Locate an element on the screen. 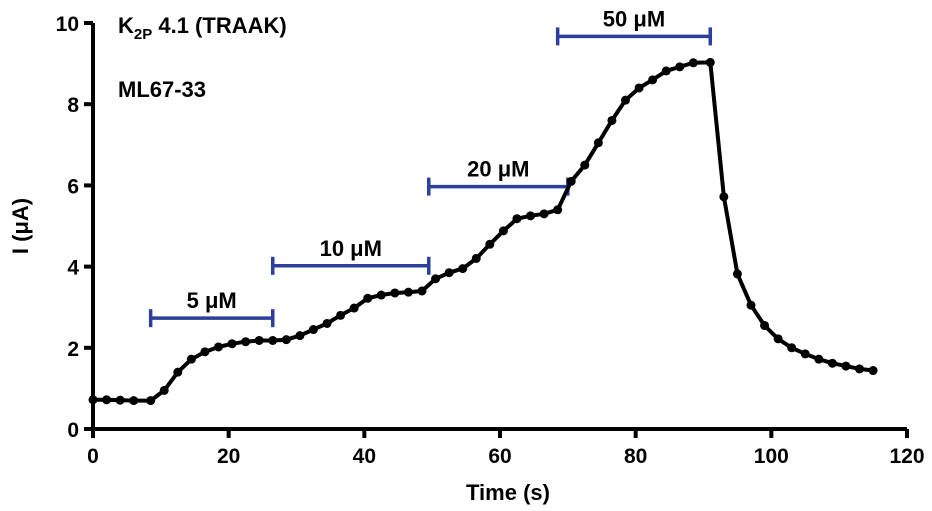 The width and height of the screenshot is (932, 511). chart-title-main: K is located at coordinates (126, 25).